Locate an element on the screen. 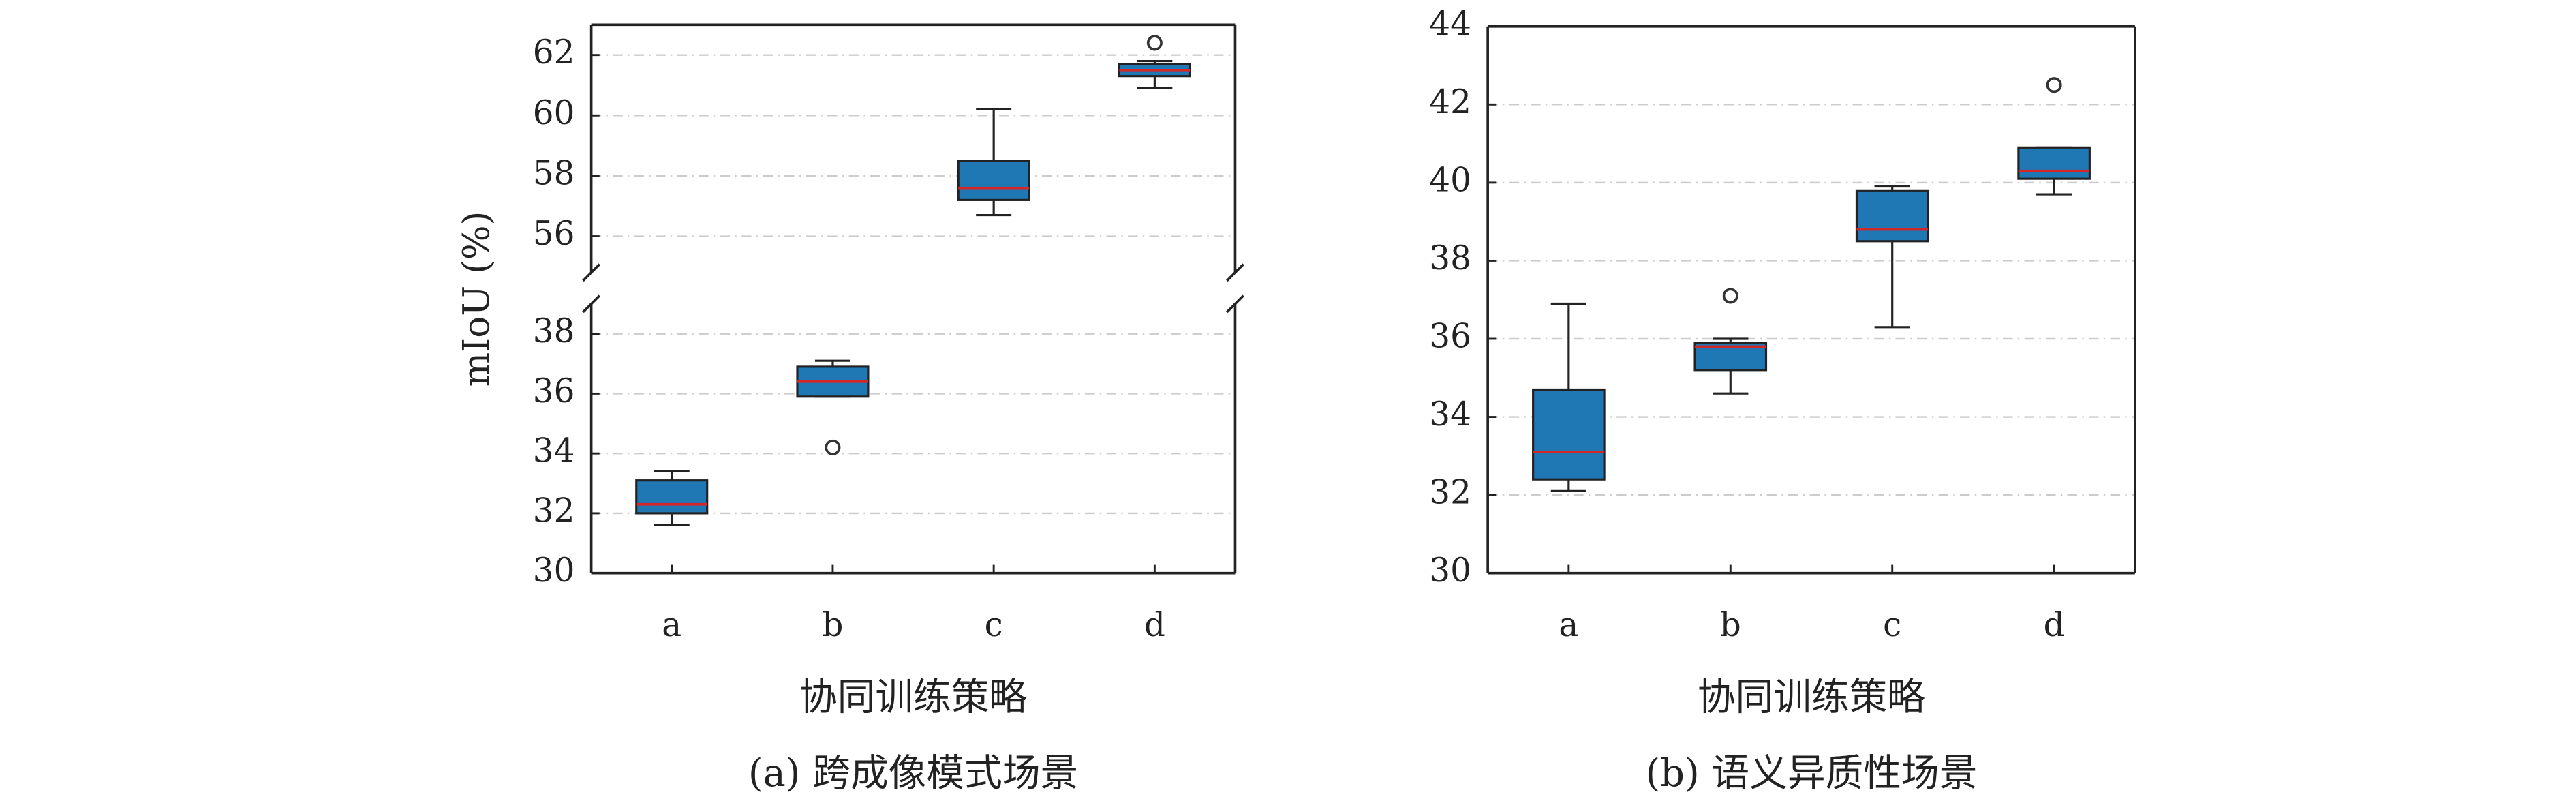  y-tick-label: 42 is located at coordinates (1450, 102).